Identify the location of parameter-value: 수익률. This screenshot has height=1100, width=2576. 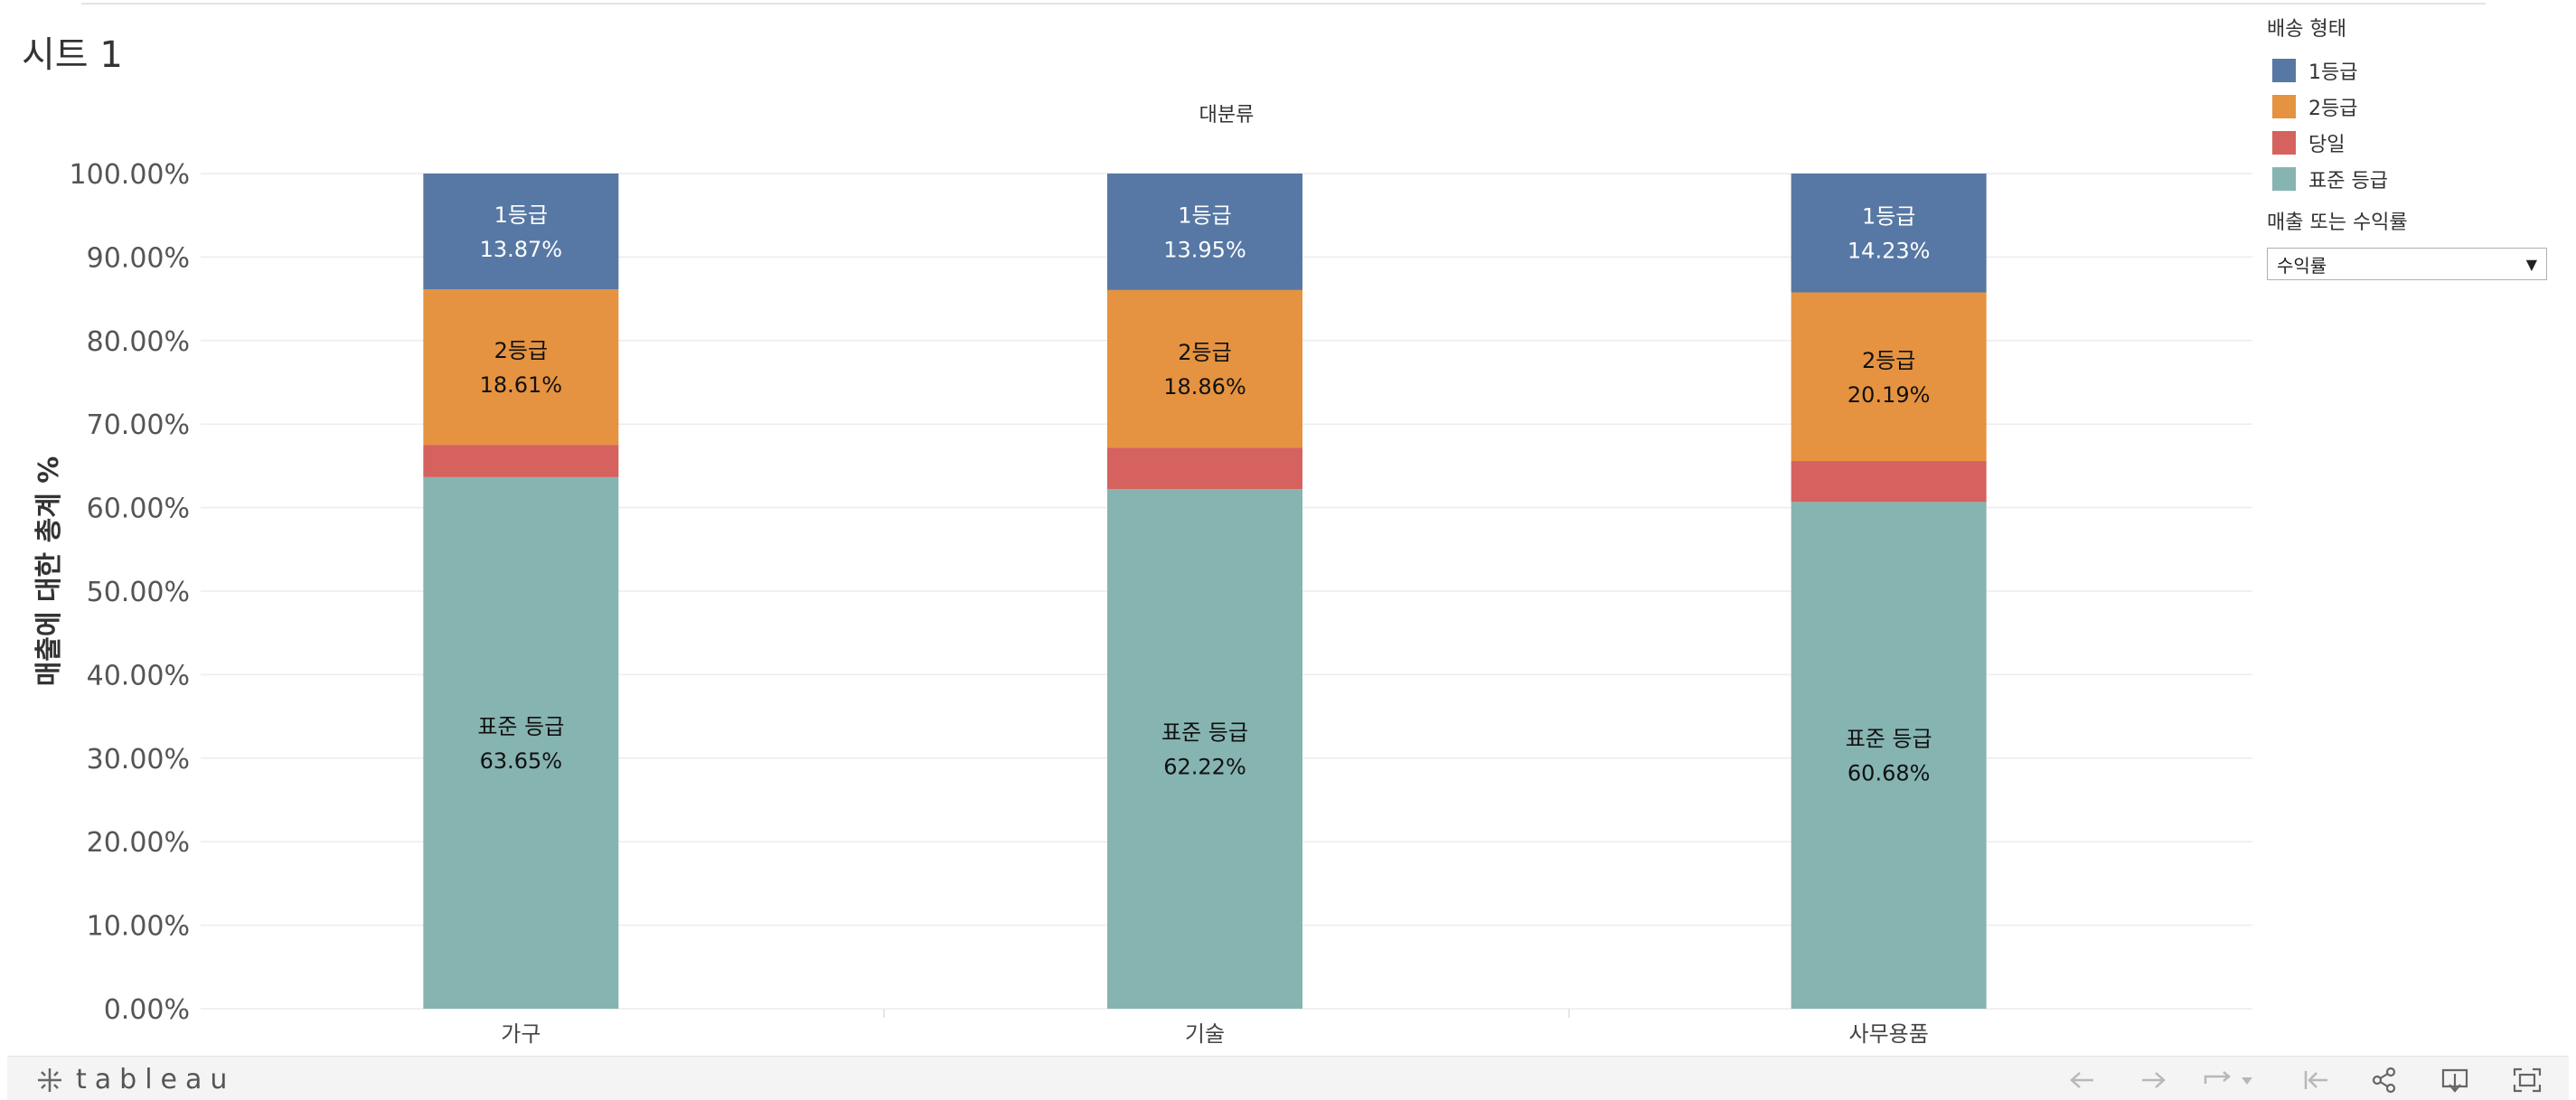
(2302, 265).